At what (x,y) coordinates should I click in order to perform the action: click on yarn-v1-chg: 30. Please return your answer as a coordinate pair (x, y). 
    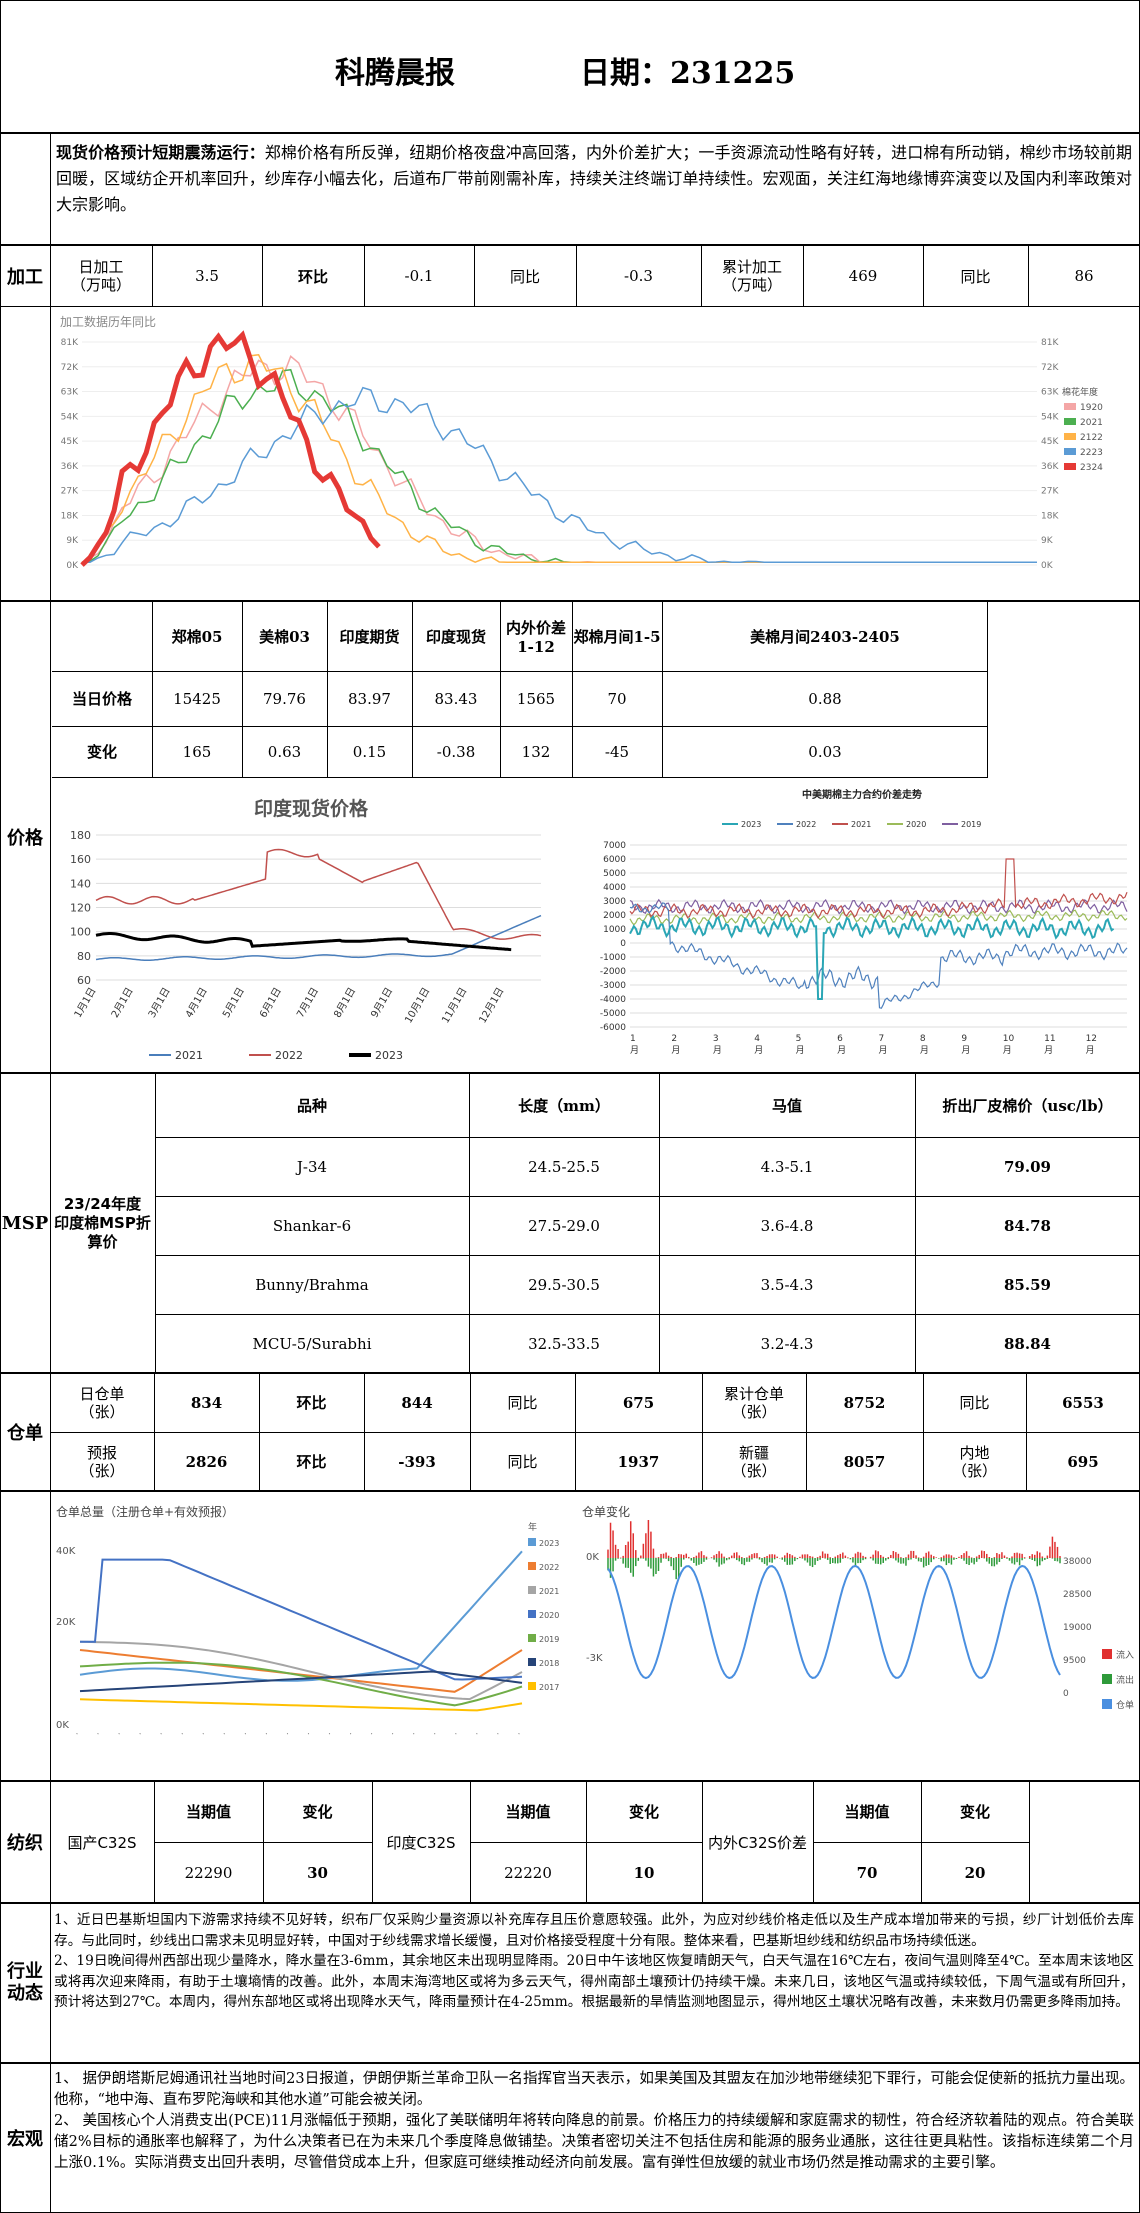
    Looking at the image, I should click on (317, 1872).